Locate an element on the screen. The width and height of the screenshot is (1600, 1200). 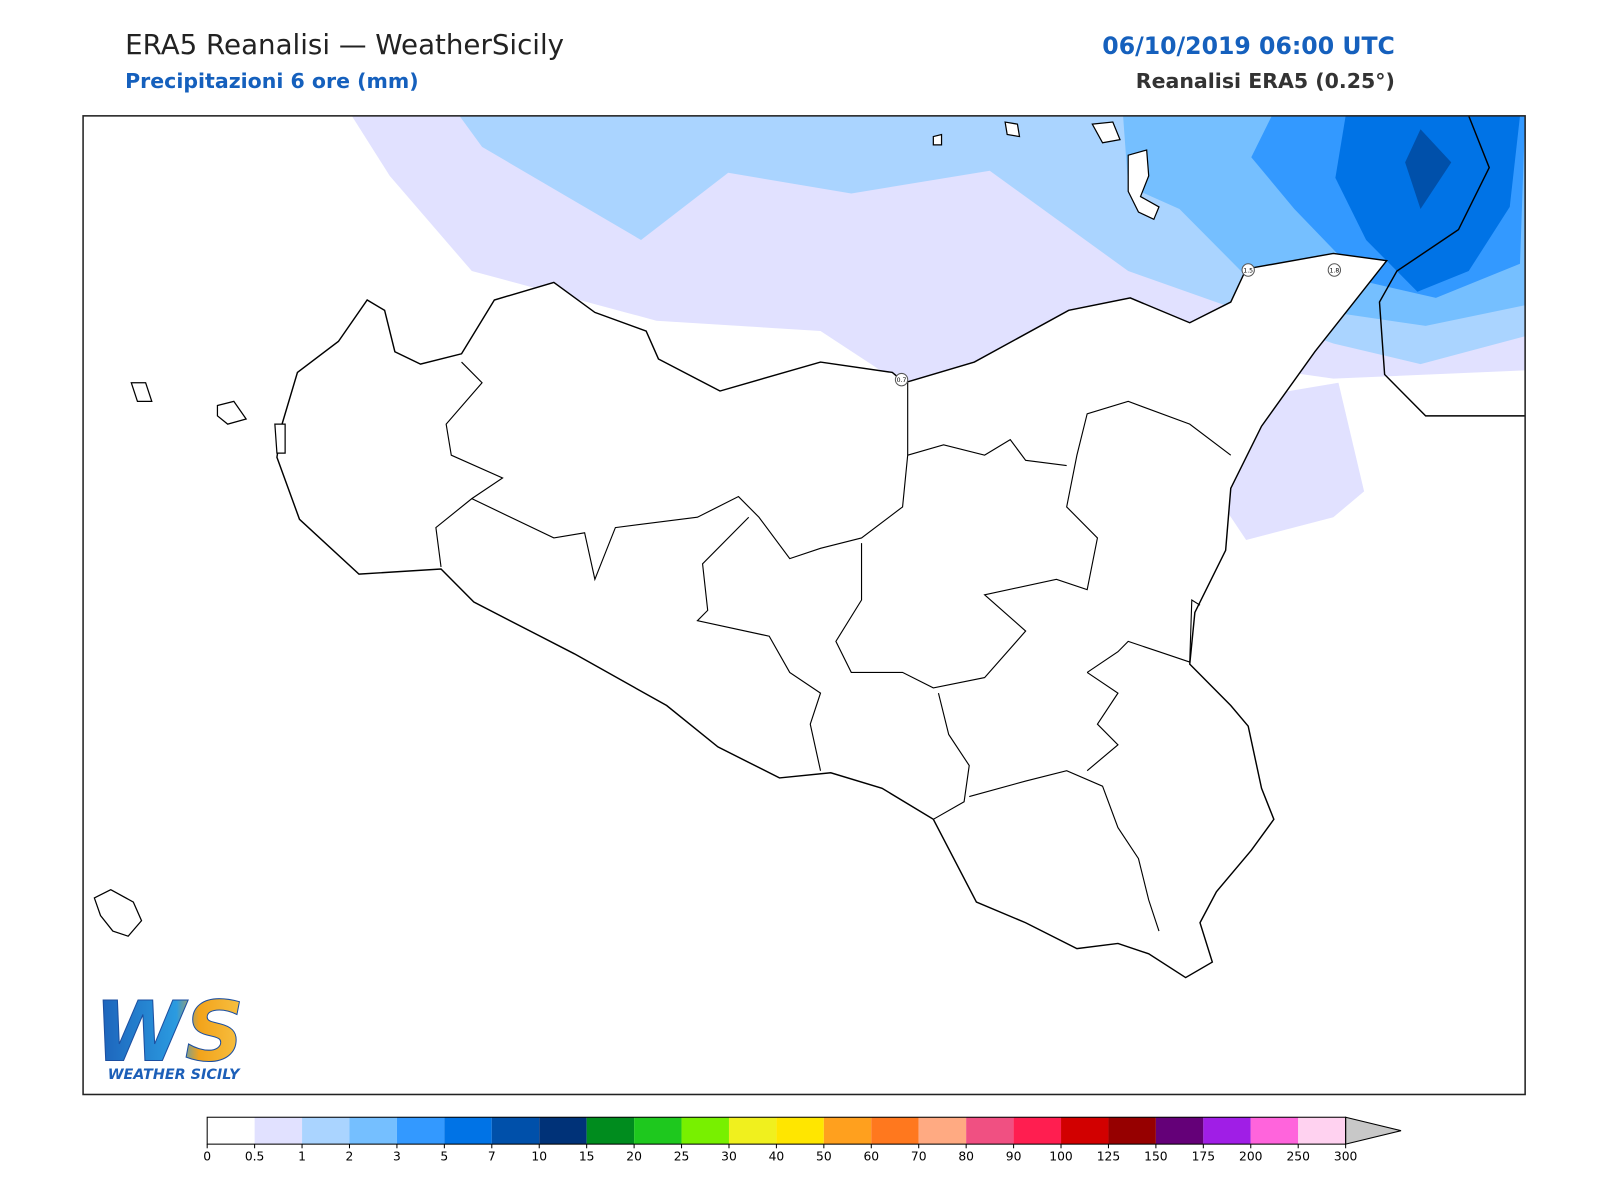
colorbar-tick-label: 200 is located at coordinates (1251, 1157).